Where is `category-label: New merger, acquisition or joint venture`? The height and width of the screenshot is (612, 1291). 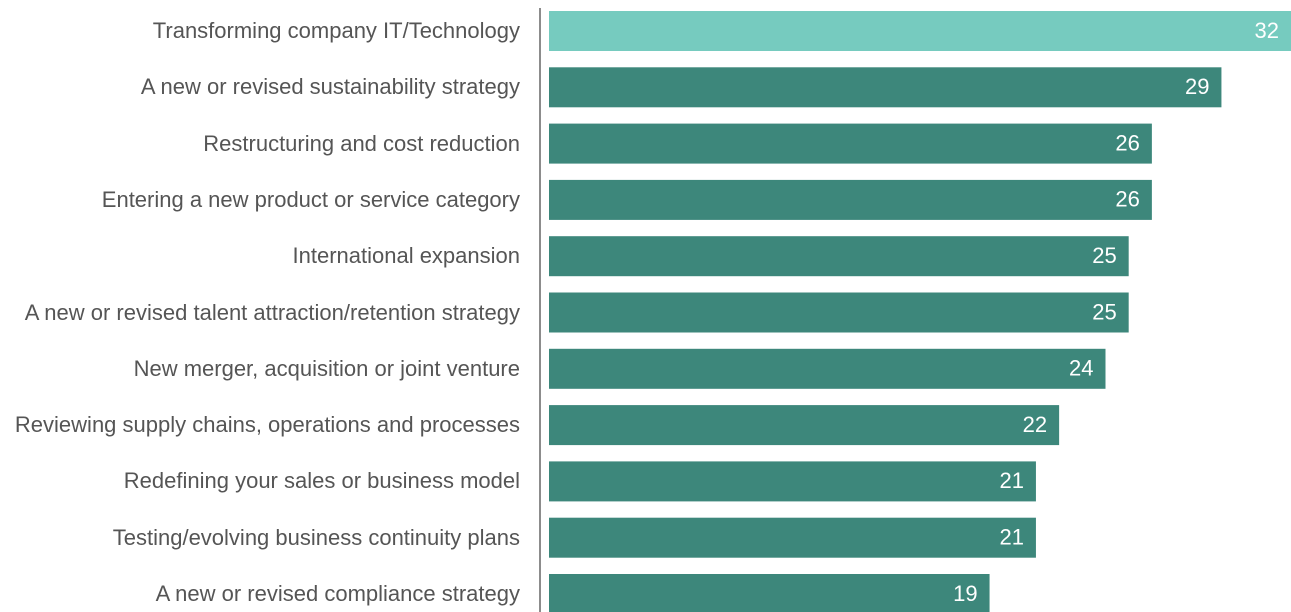
category-label: New merger, acquisition or joint venture is located at coordinates (326, 368).